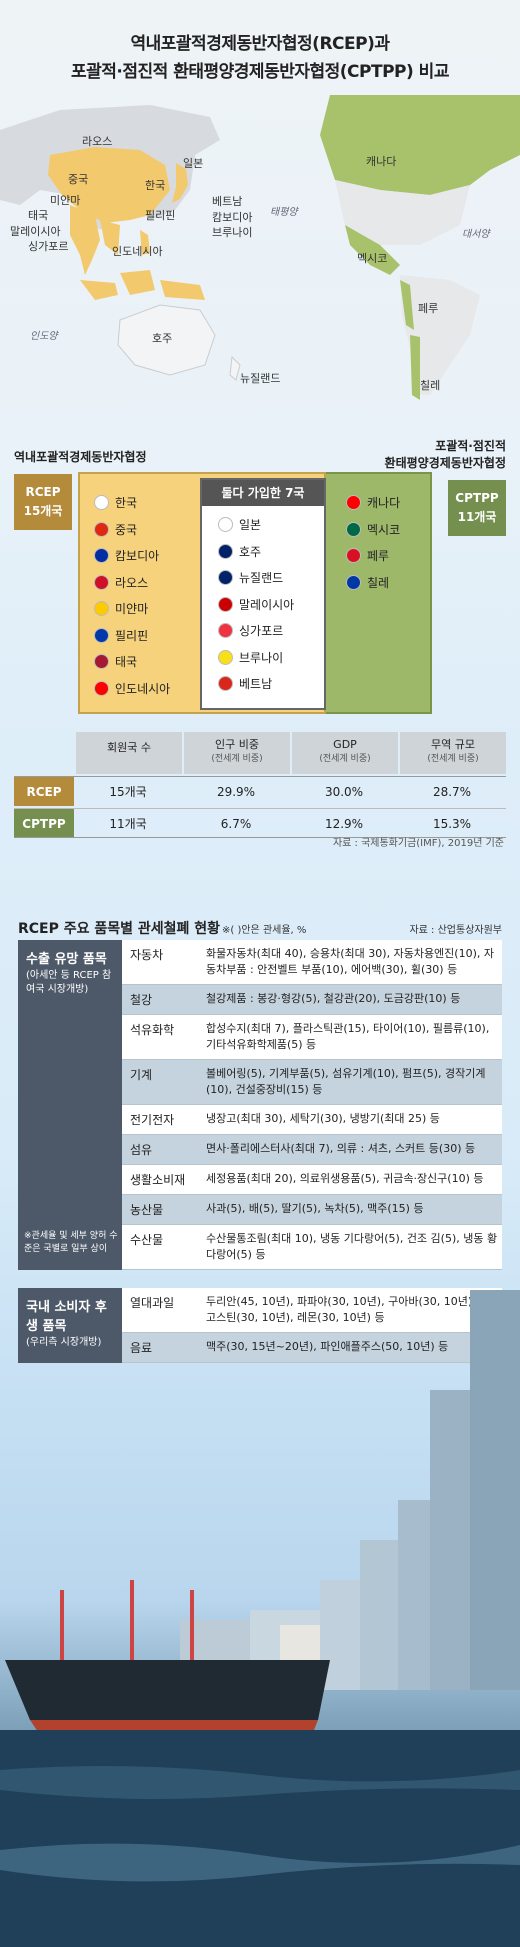  I want to click on map-label-atlantic: 대서양, so click(476, 234).